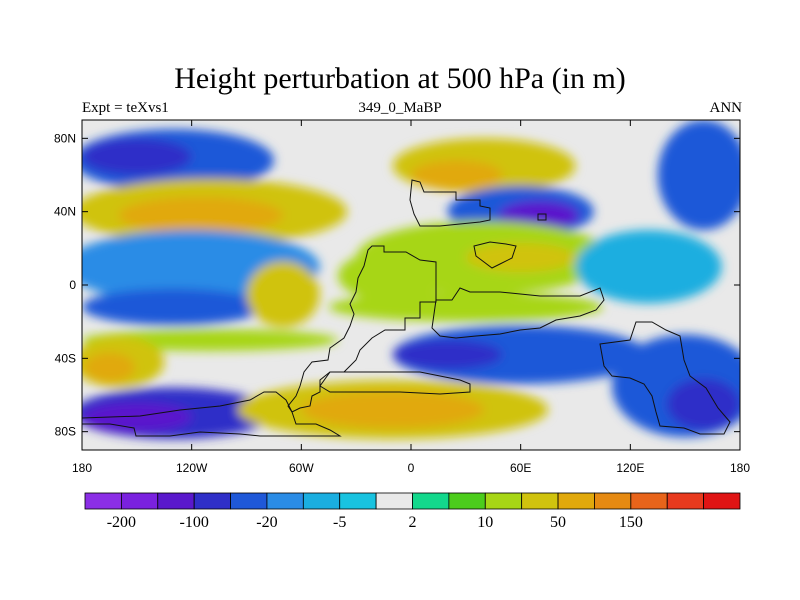  Describe the element at coordinates (485, 522) in the screenshot. I see `colorbar-label-5: 10` at that location.